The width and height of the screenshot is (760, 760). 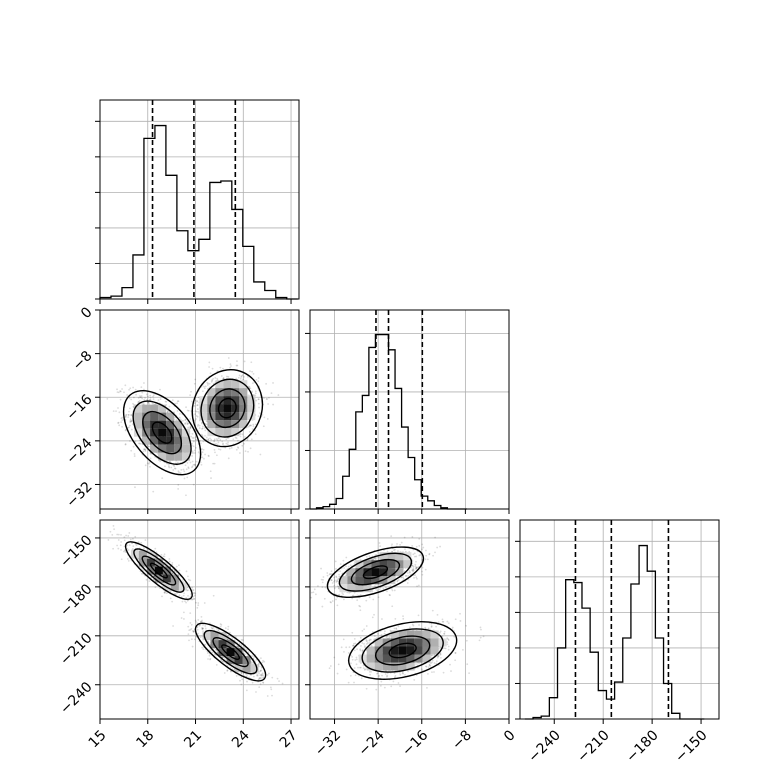 I want to click on axes-frame, so click(x=409, y=409).